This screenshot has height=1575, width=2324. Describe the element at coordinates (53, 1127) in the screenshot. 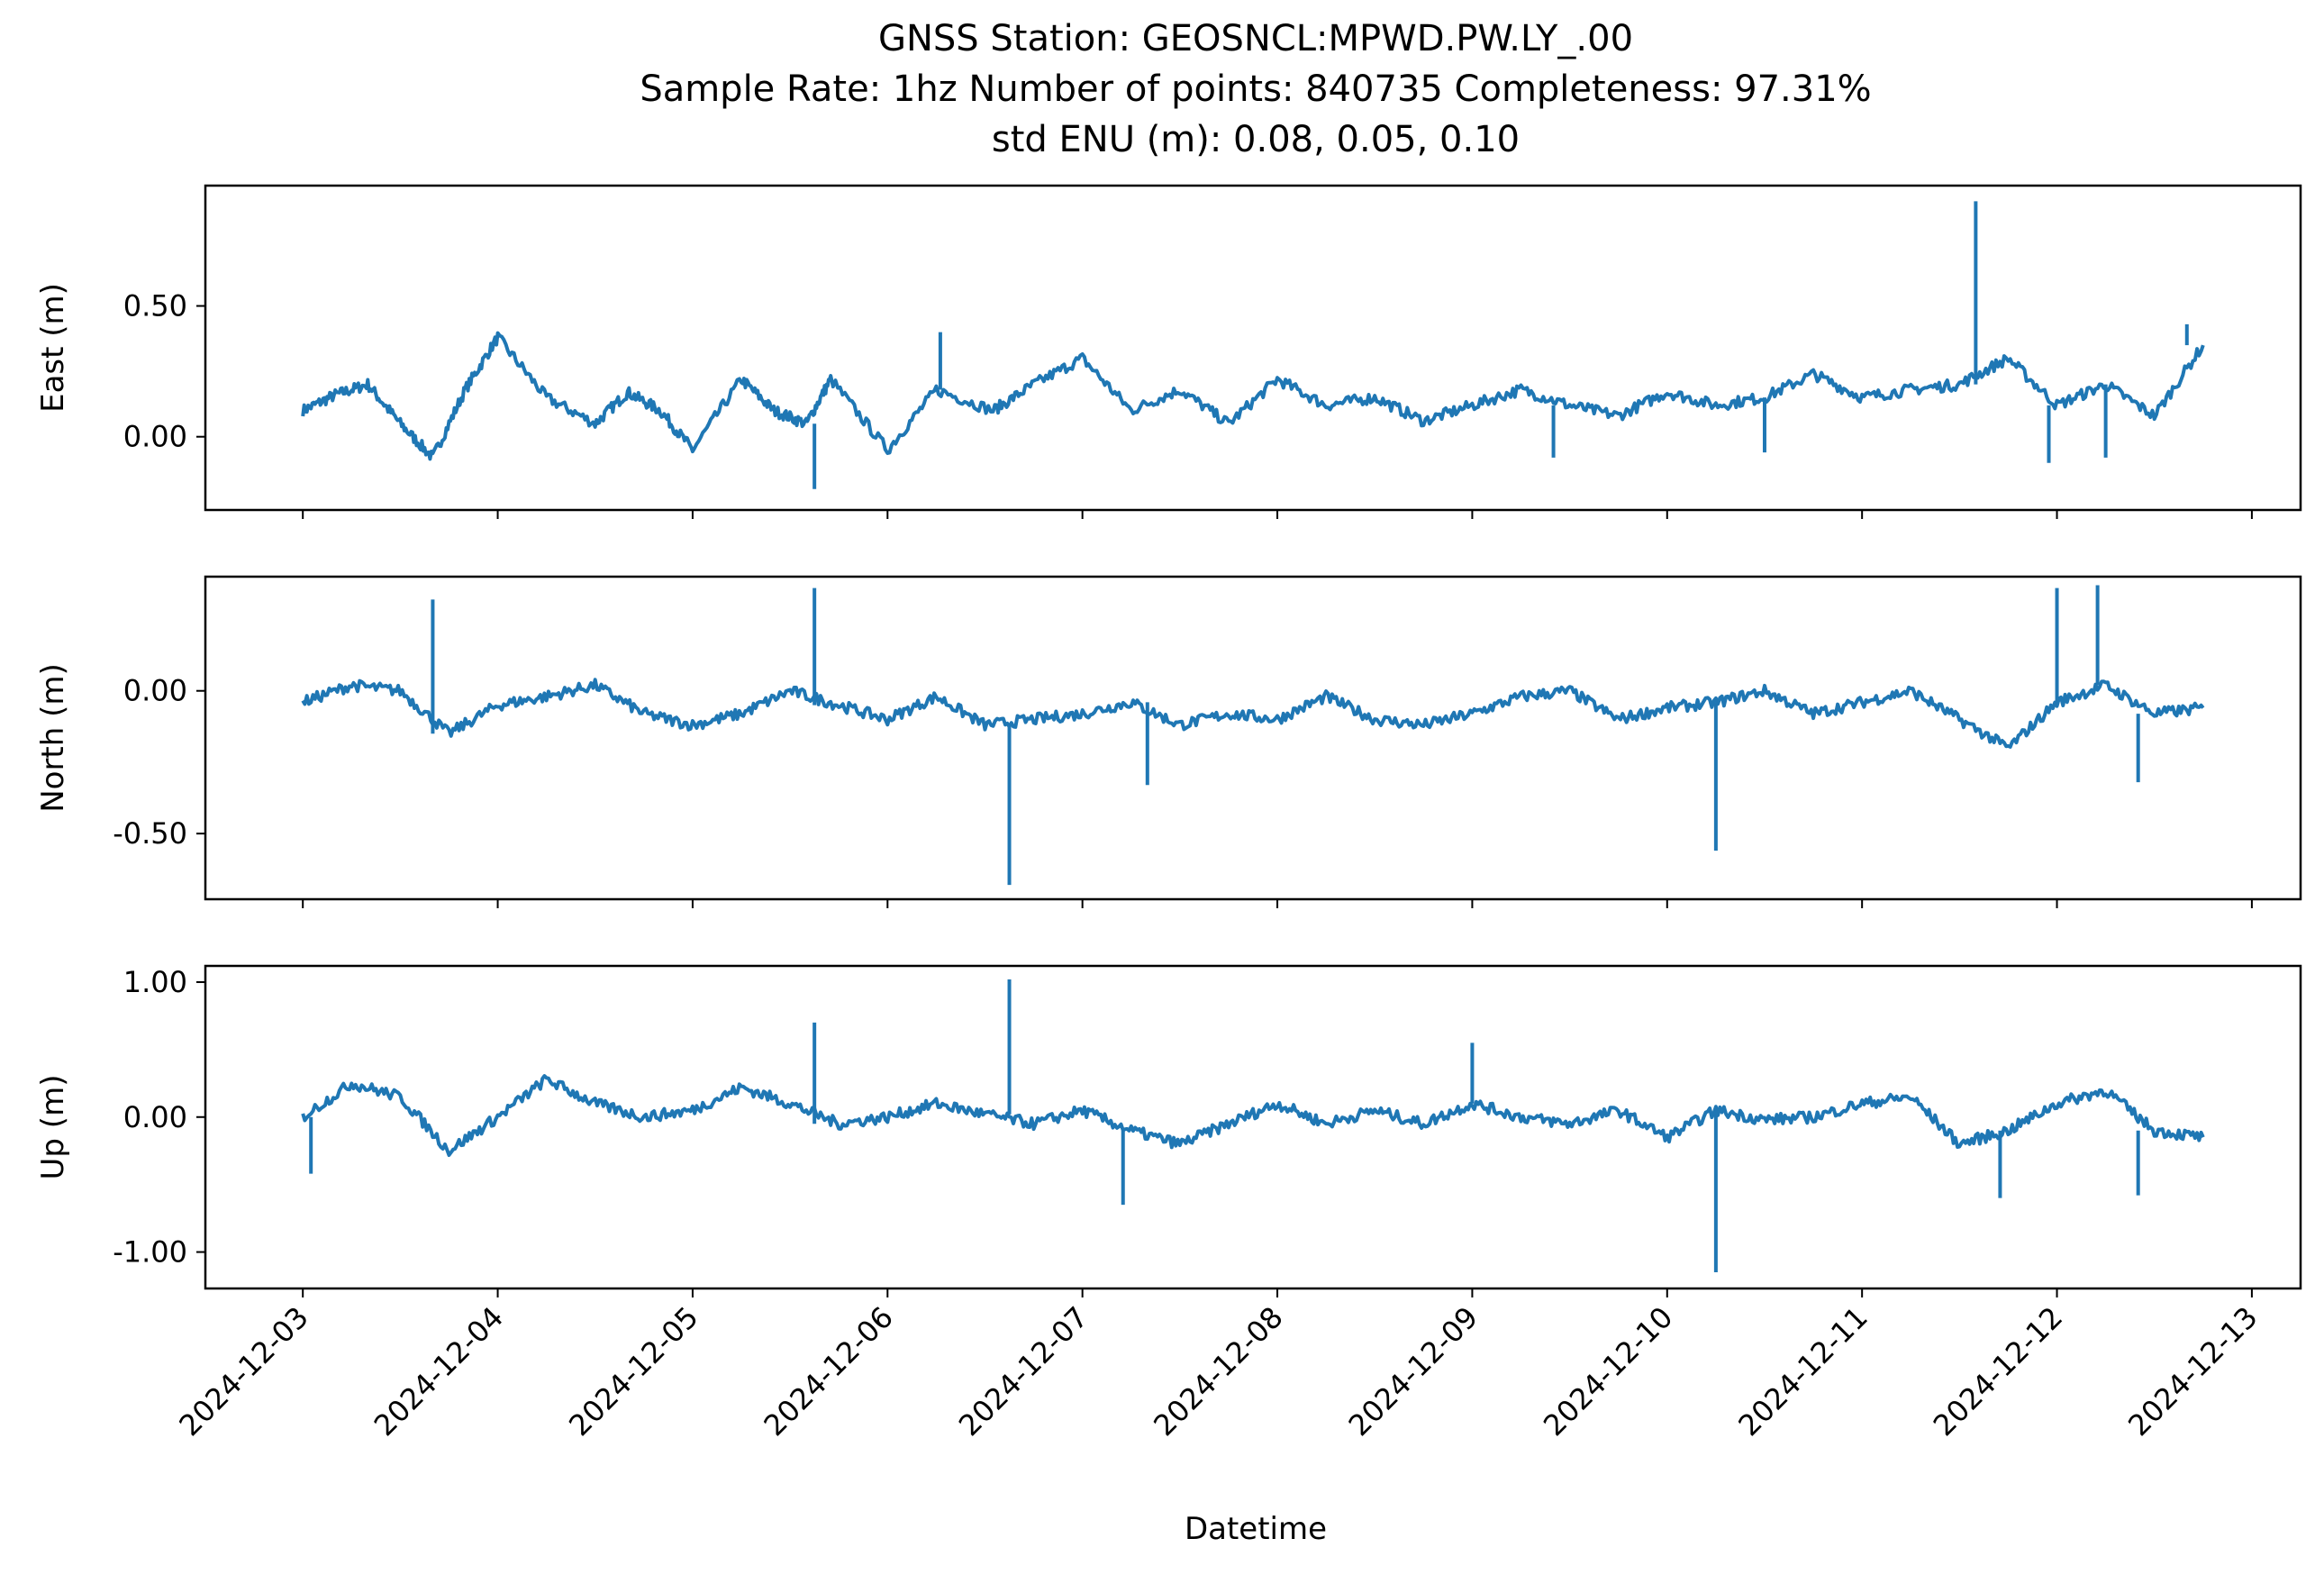

I see `y-axis-label: Up (m)` at that location.